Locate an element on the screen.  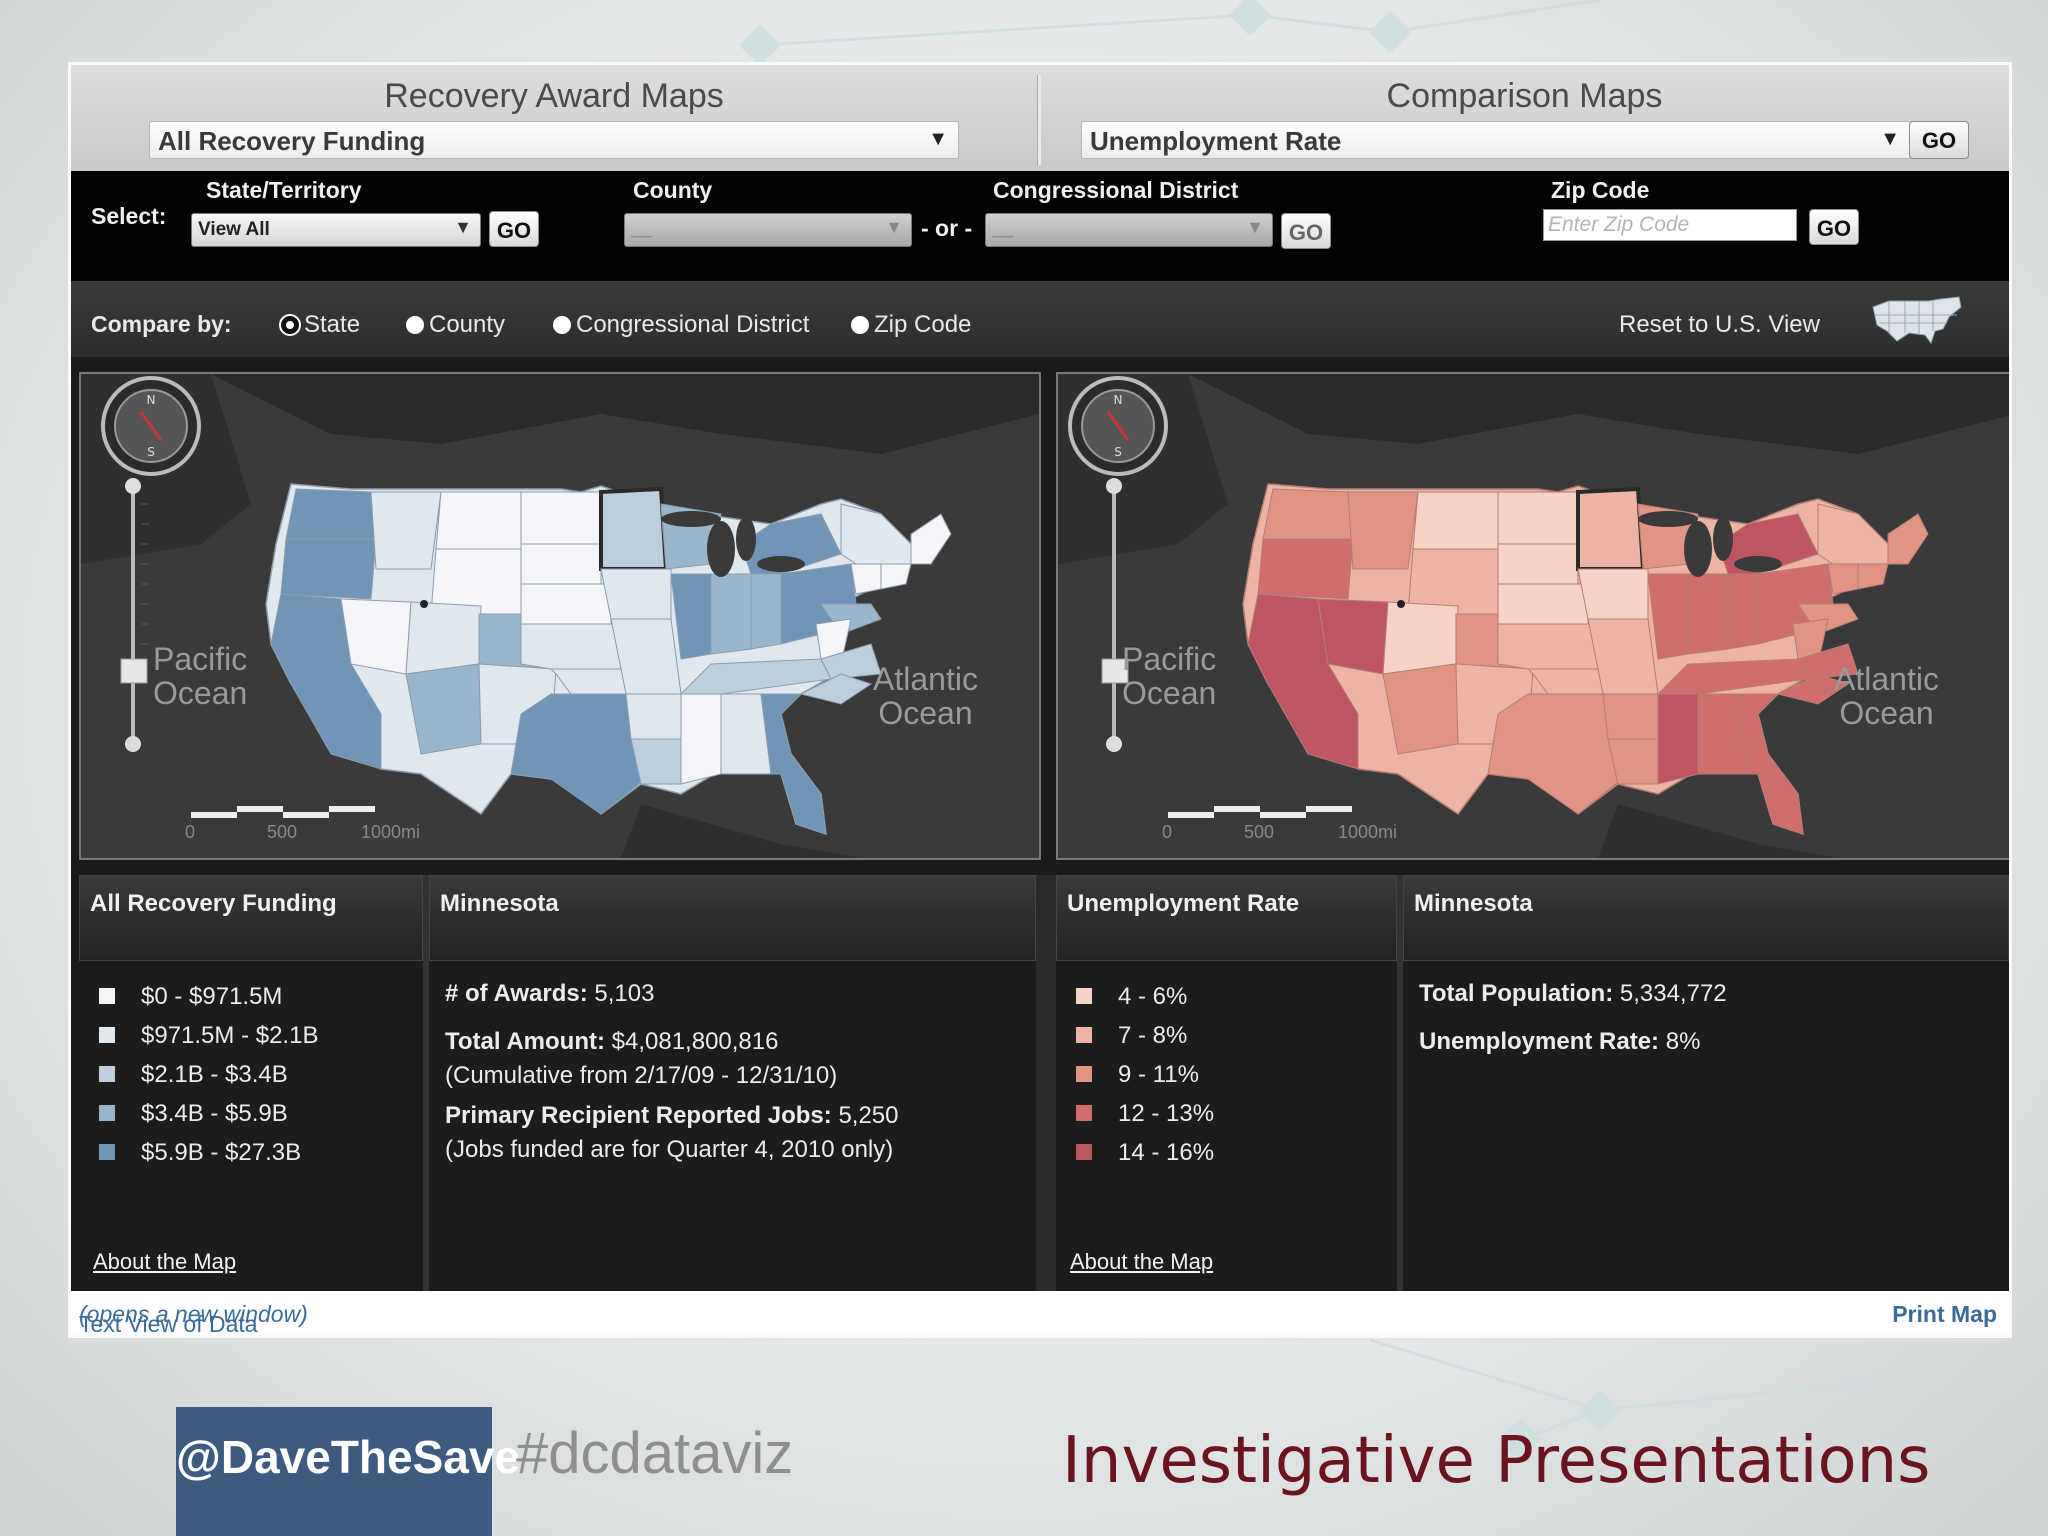
recovery-map-select: All Recovery Funding ▼ is located at coordinates (554, 140).